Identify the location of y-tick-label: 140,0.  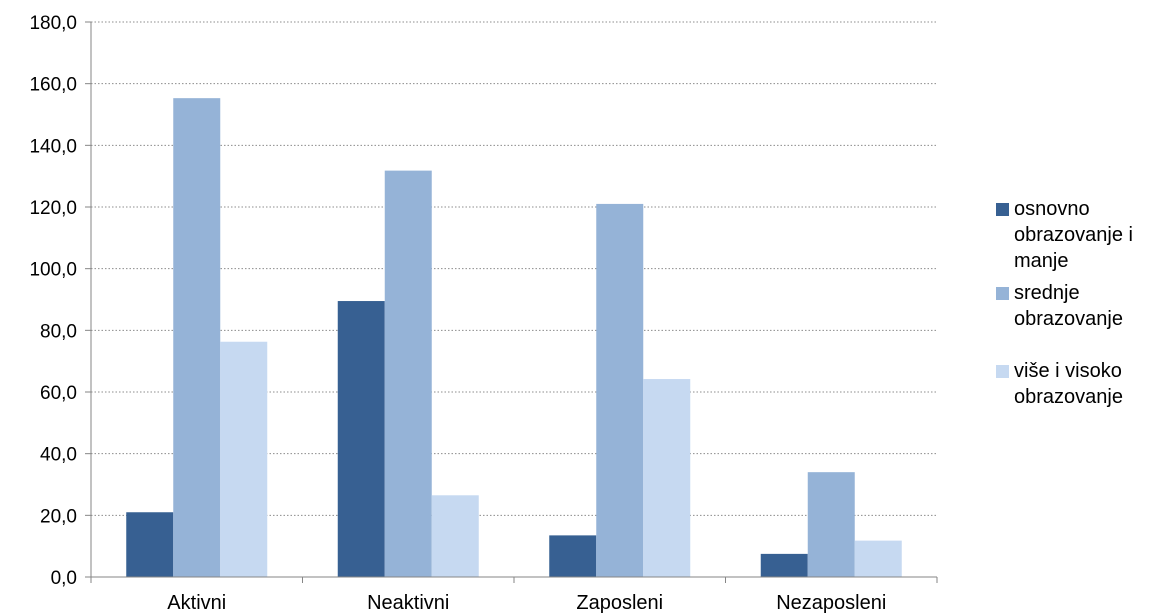
(53, 146).